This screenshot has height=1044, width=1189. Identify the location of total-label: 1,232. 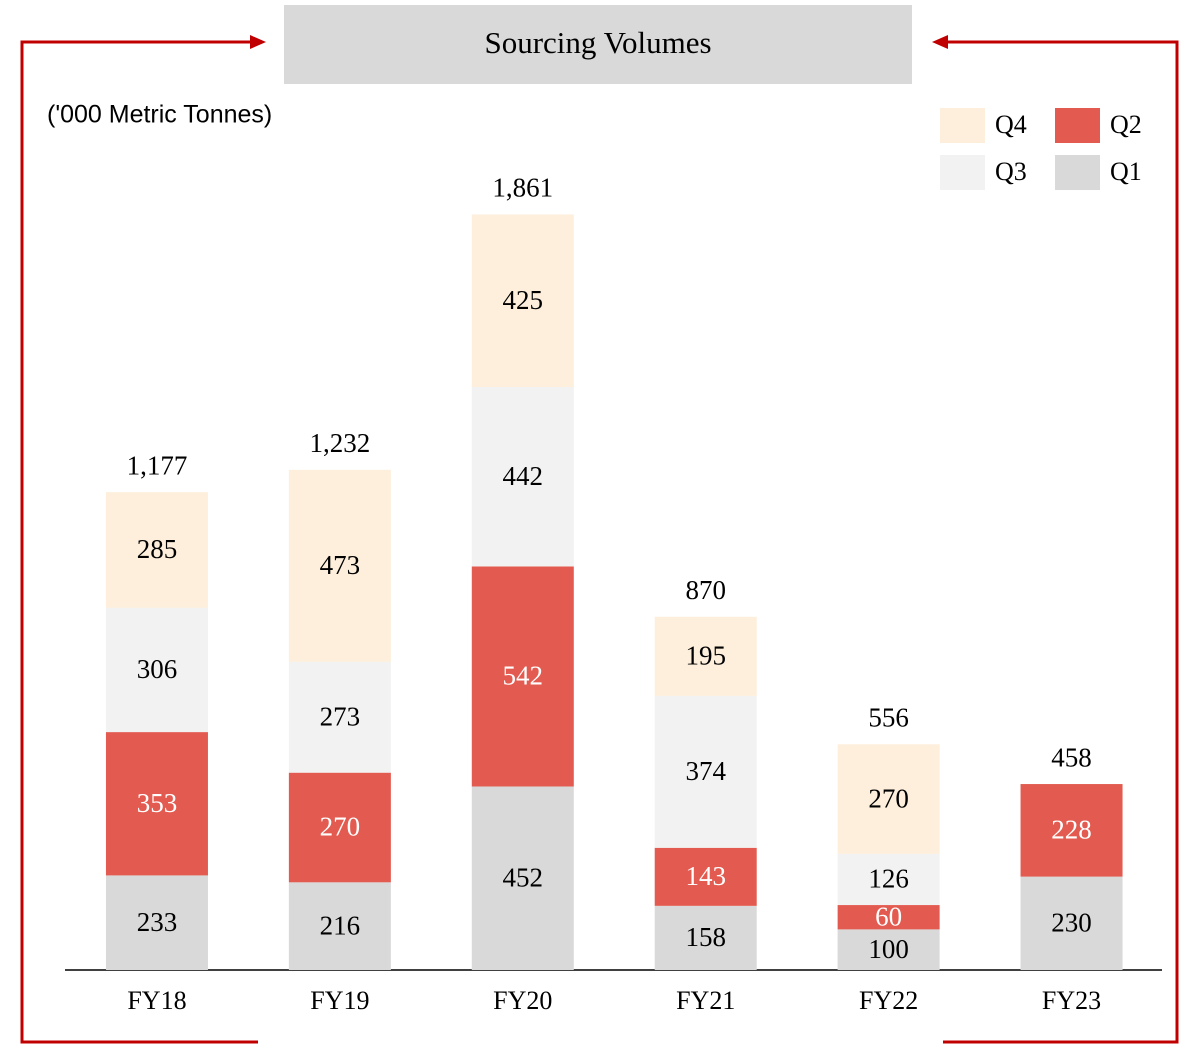
(340, 443).